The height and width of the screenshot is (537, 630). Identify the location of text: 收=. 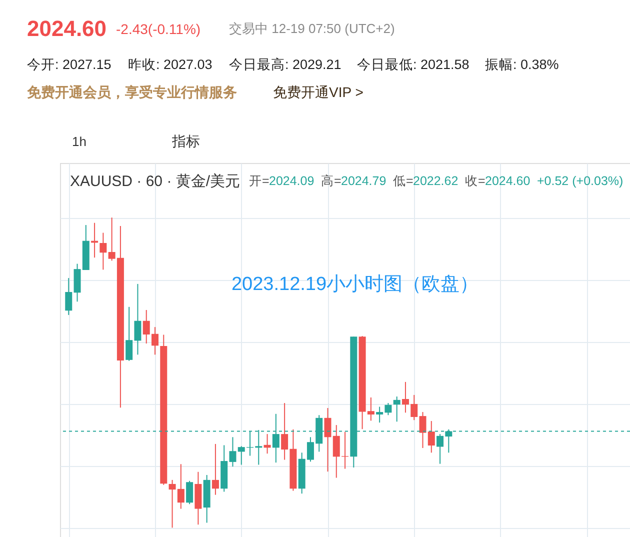
(475, 181).